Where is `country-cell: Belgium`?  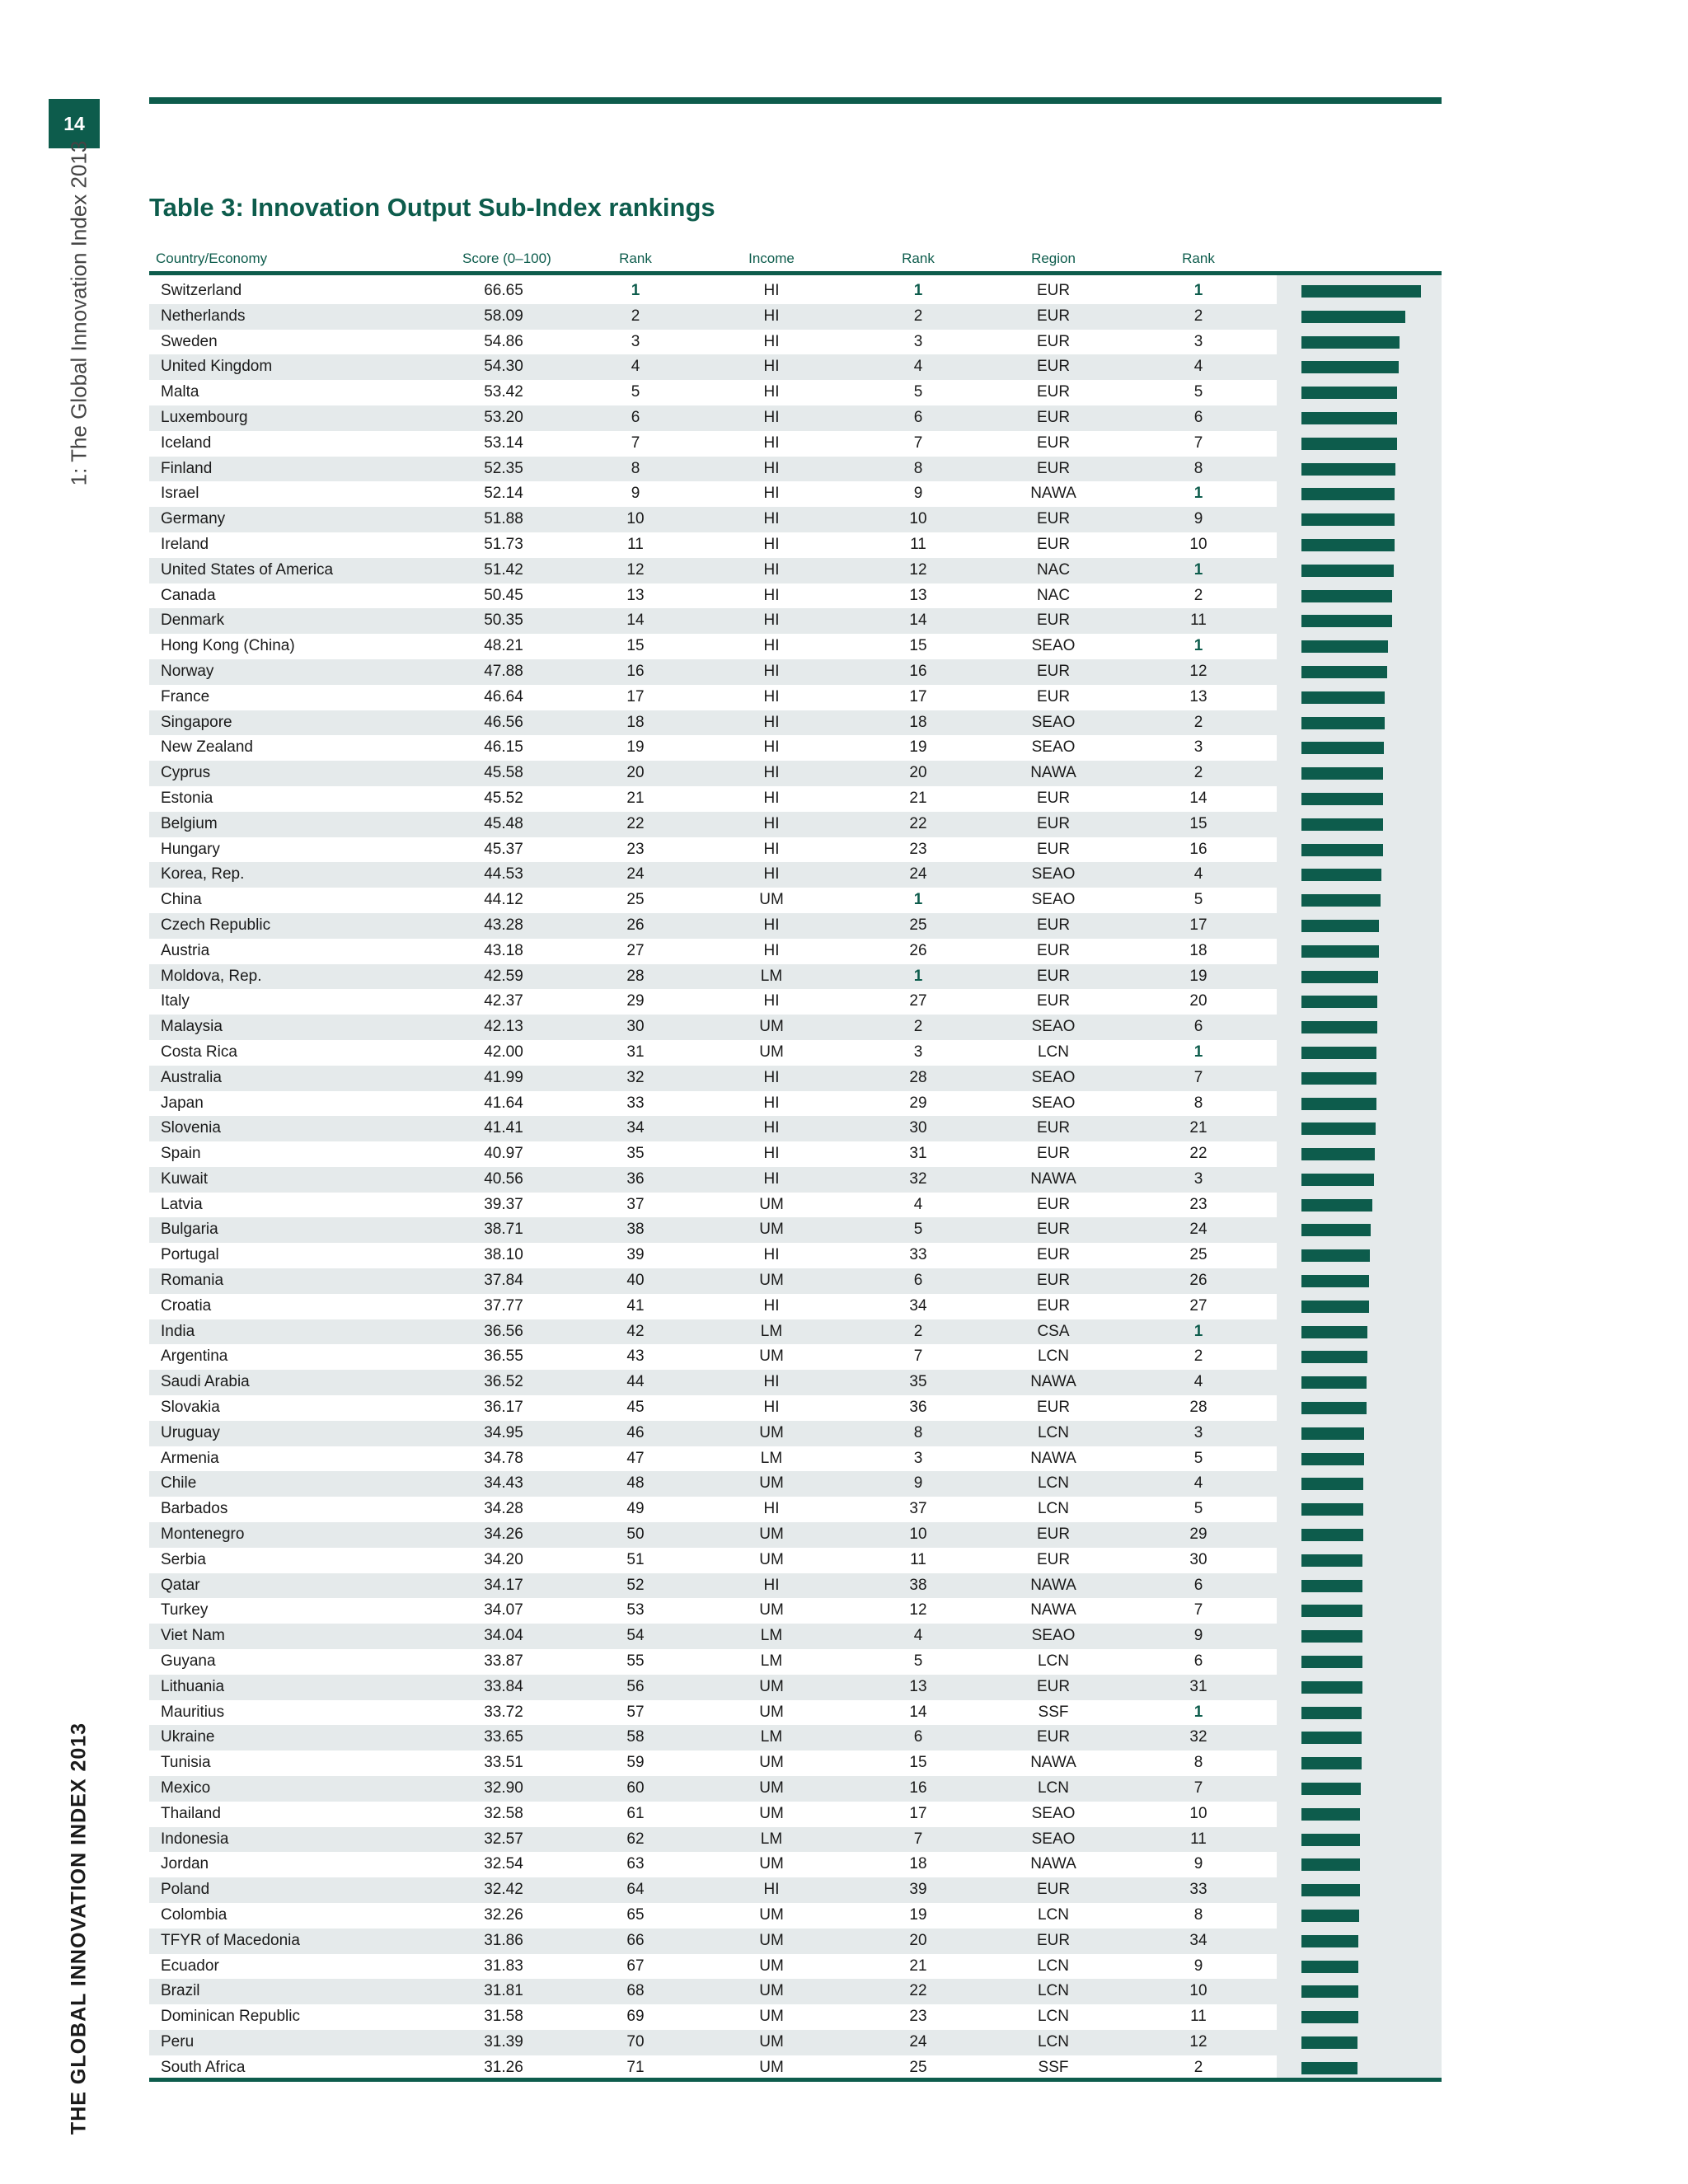 country-cell: Belgium is located at coordinates (190, 823).